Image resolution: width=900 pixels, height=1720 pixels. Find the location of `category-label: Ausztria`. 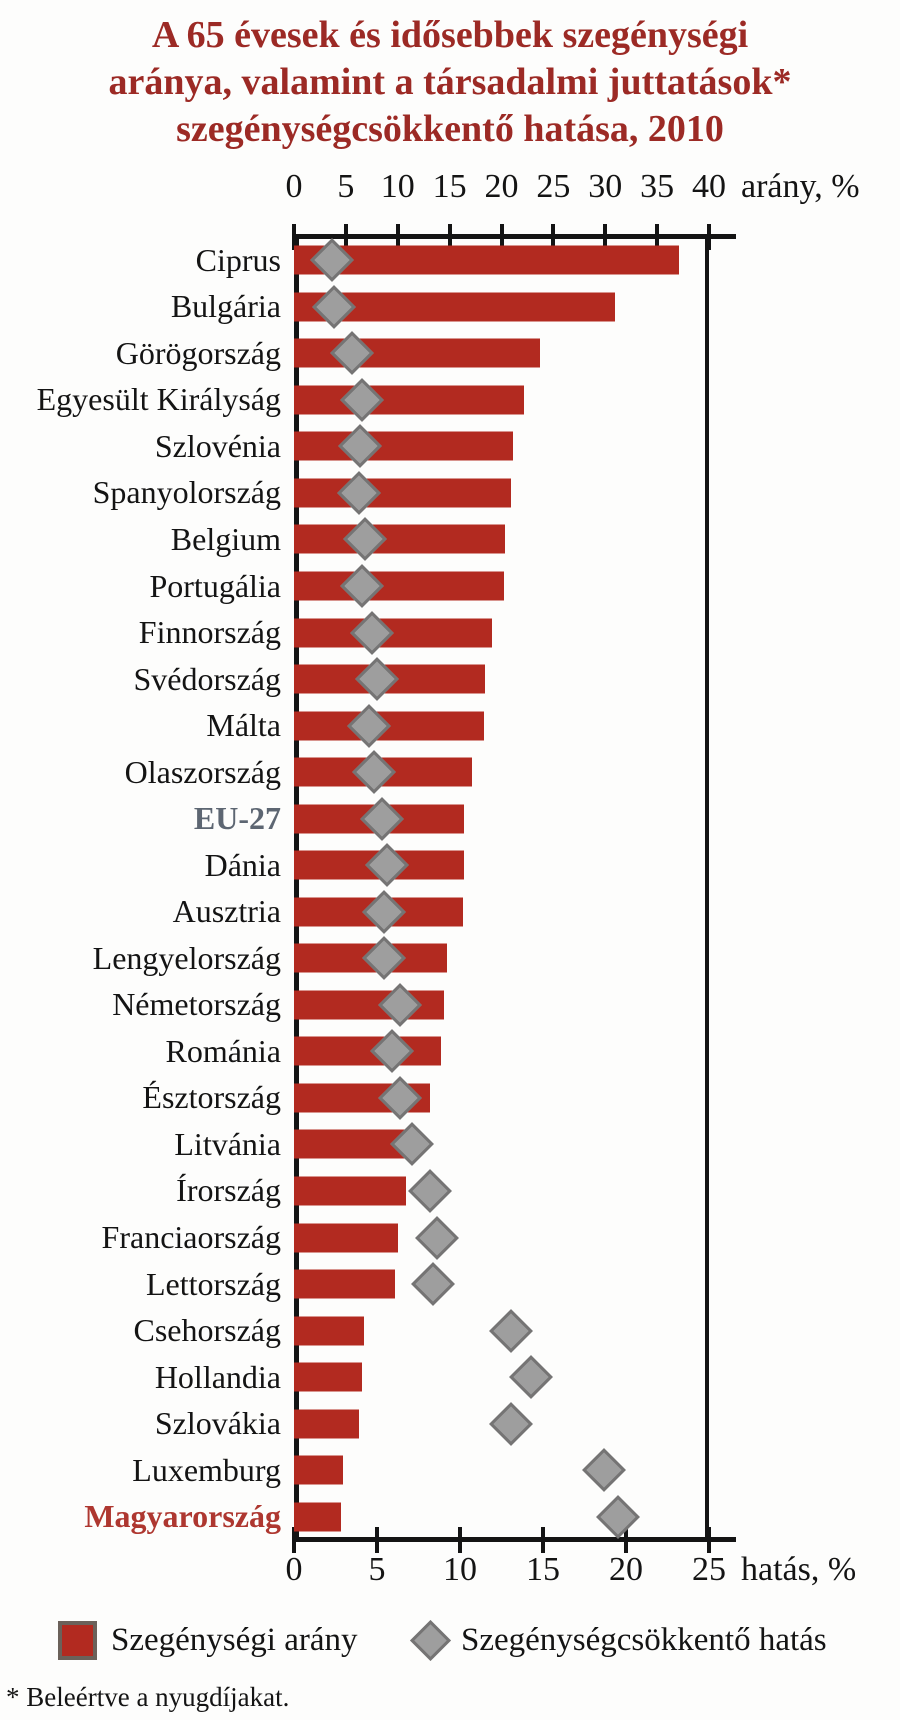

category-label: Ausztria is located at coordinates (226, 911).